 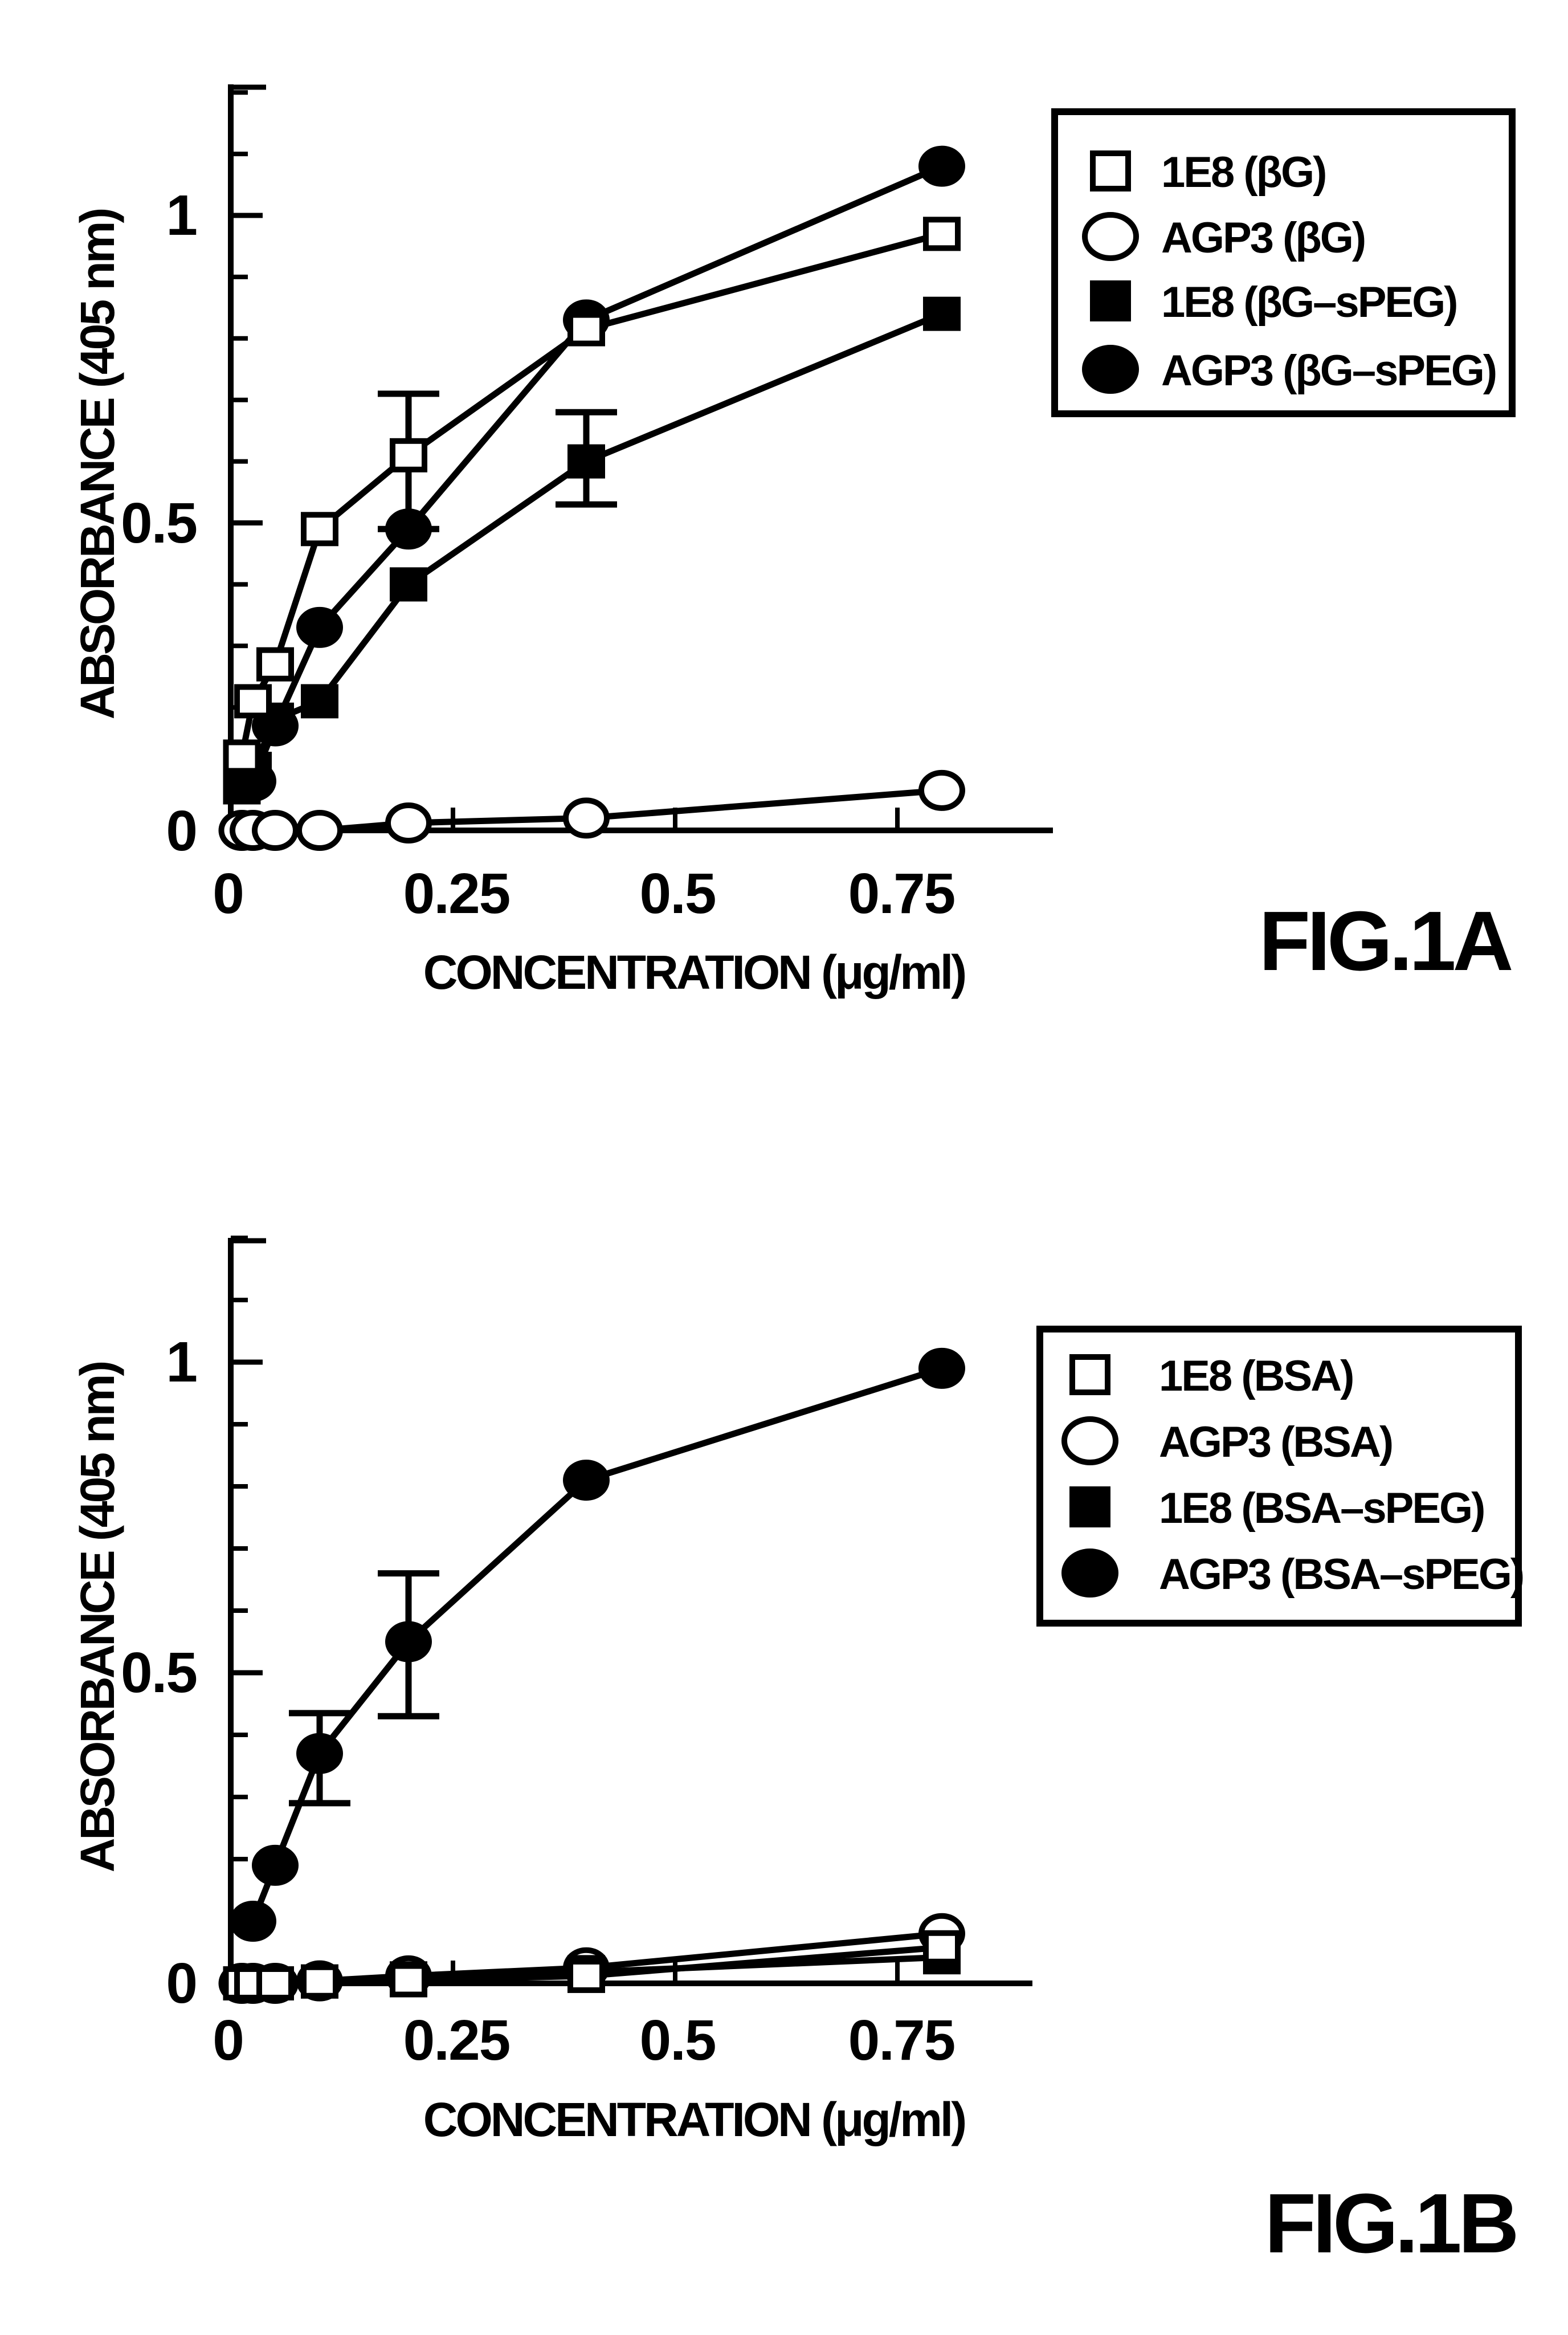 What do you see at coordinates (694, 972) in the screenshot?
I see `fig1a-xaxis-title: CONCENTRATION (μg/ml)` at bounding box center [694, 972].